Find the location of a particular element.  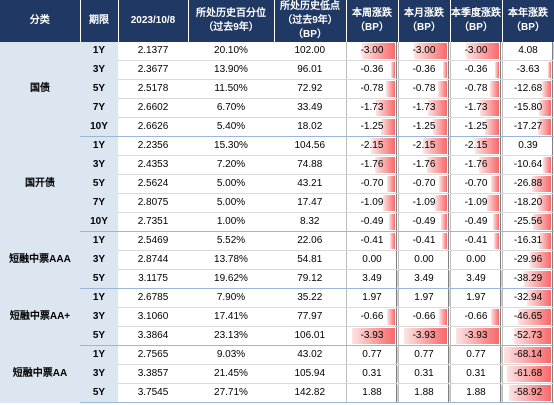

week-change-cell: 1.97 is located at coordinates (371, 298).